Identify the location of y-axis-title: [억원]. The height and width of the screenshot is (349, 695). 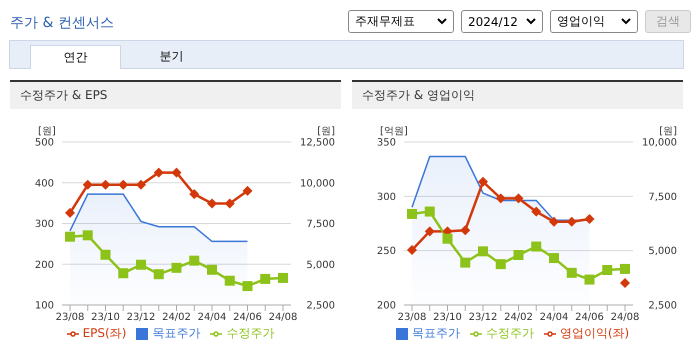
(394, 131).